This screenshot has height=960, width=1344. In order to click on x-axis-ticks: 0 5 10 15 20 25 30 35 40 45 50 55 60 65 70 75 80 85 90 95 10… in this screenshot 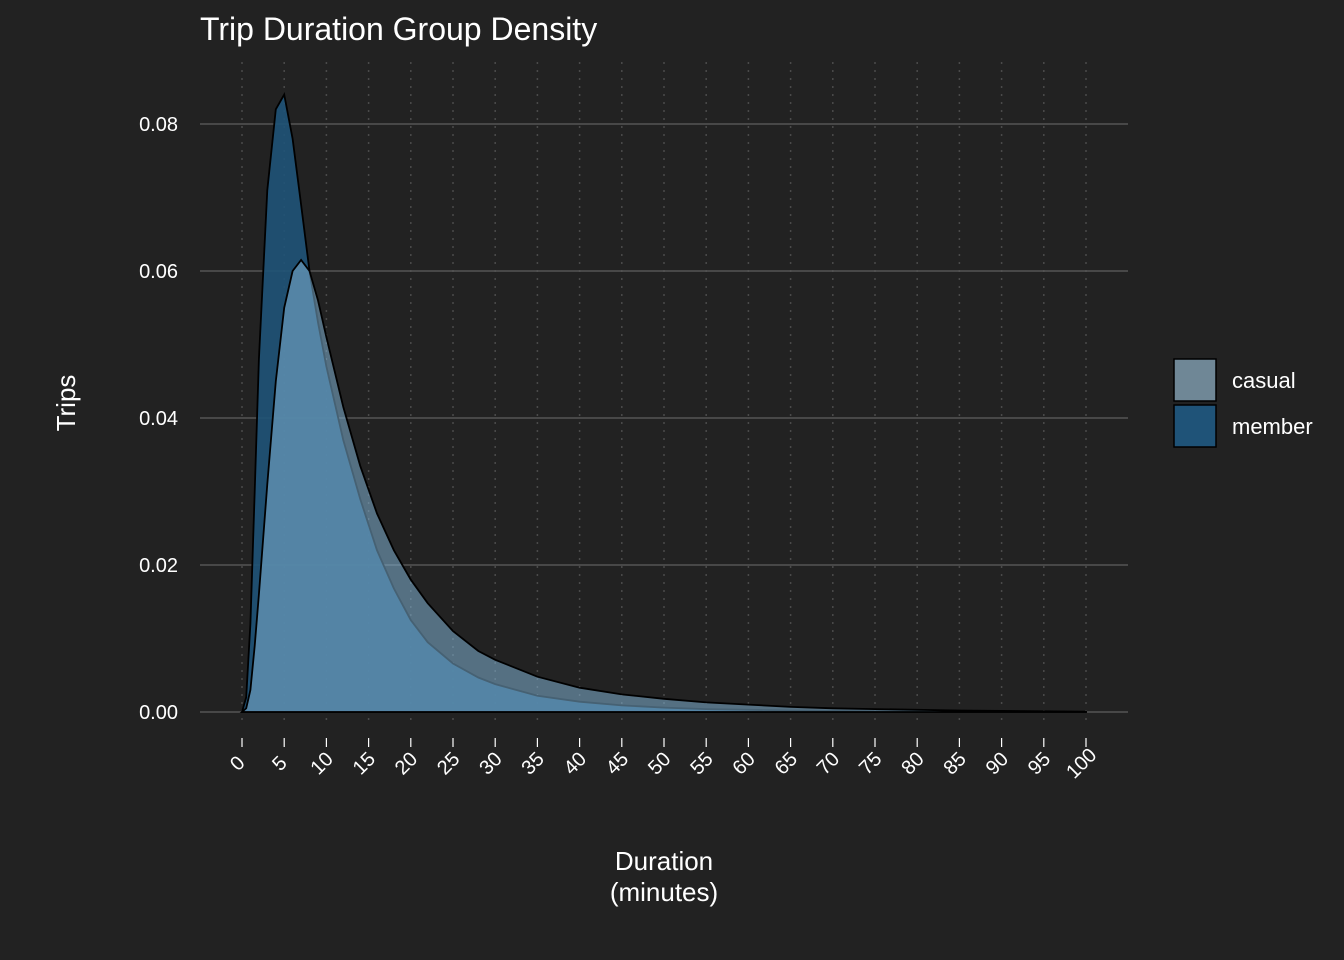, I will do `click(663, 760)`.